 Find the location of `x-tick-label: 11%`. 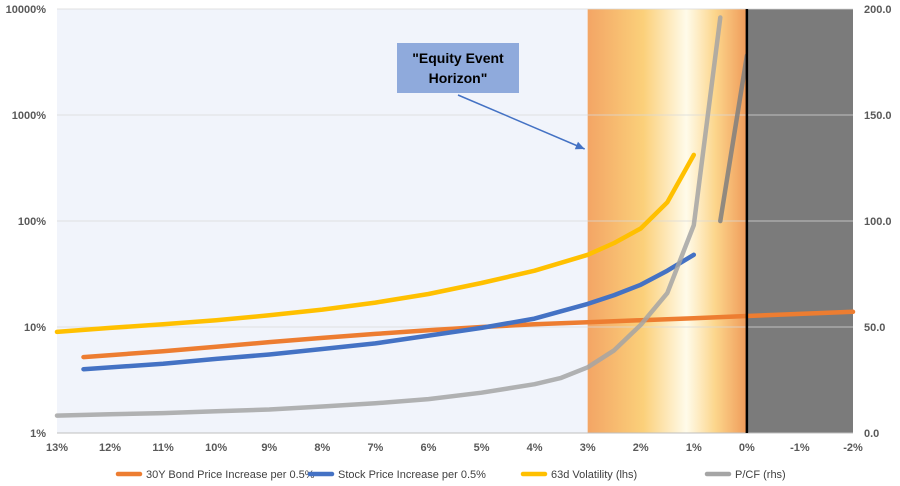

x-tick-label: 11% is located at coordinates (163, 448).